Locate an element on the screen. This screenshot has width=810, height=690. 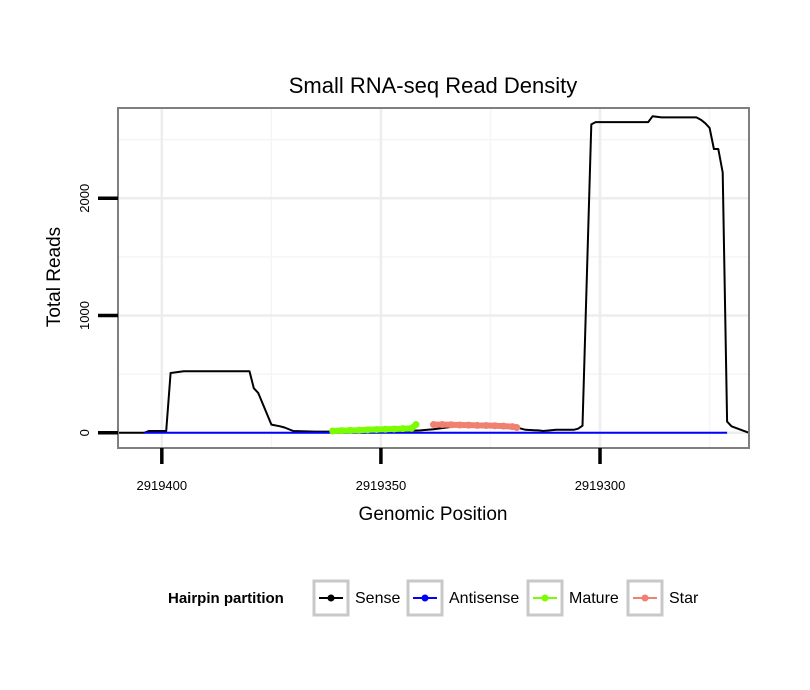
y-tick-label: 0 is located at coordinates (84, 432).